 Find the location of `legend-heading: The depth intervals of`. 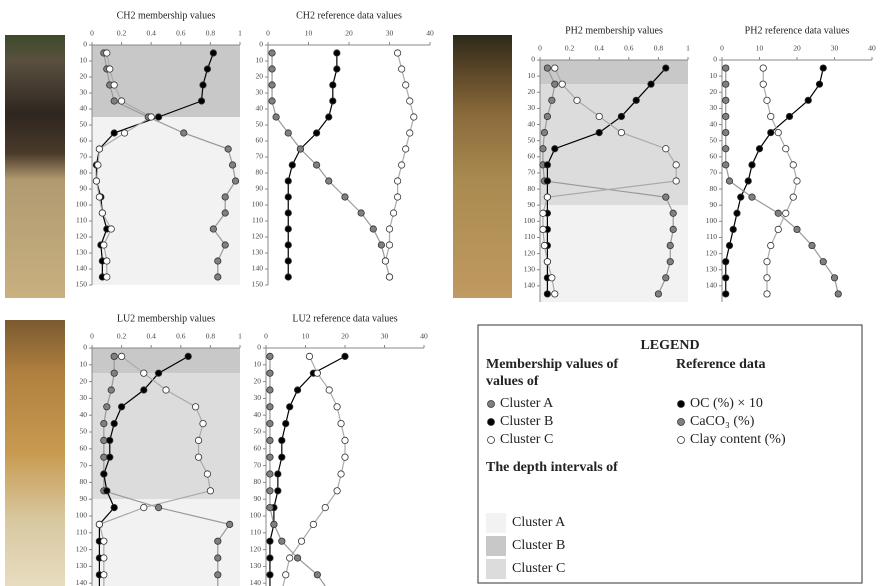

legend-heading: The depth intervals of is located at coordinates (552, 467).